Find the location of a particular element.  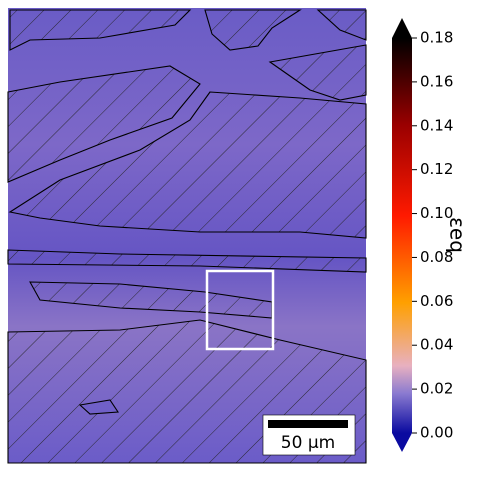

scale-bar: 50 µm is located at coordinates (309, 435).